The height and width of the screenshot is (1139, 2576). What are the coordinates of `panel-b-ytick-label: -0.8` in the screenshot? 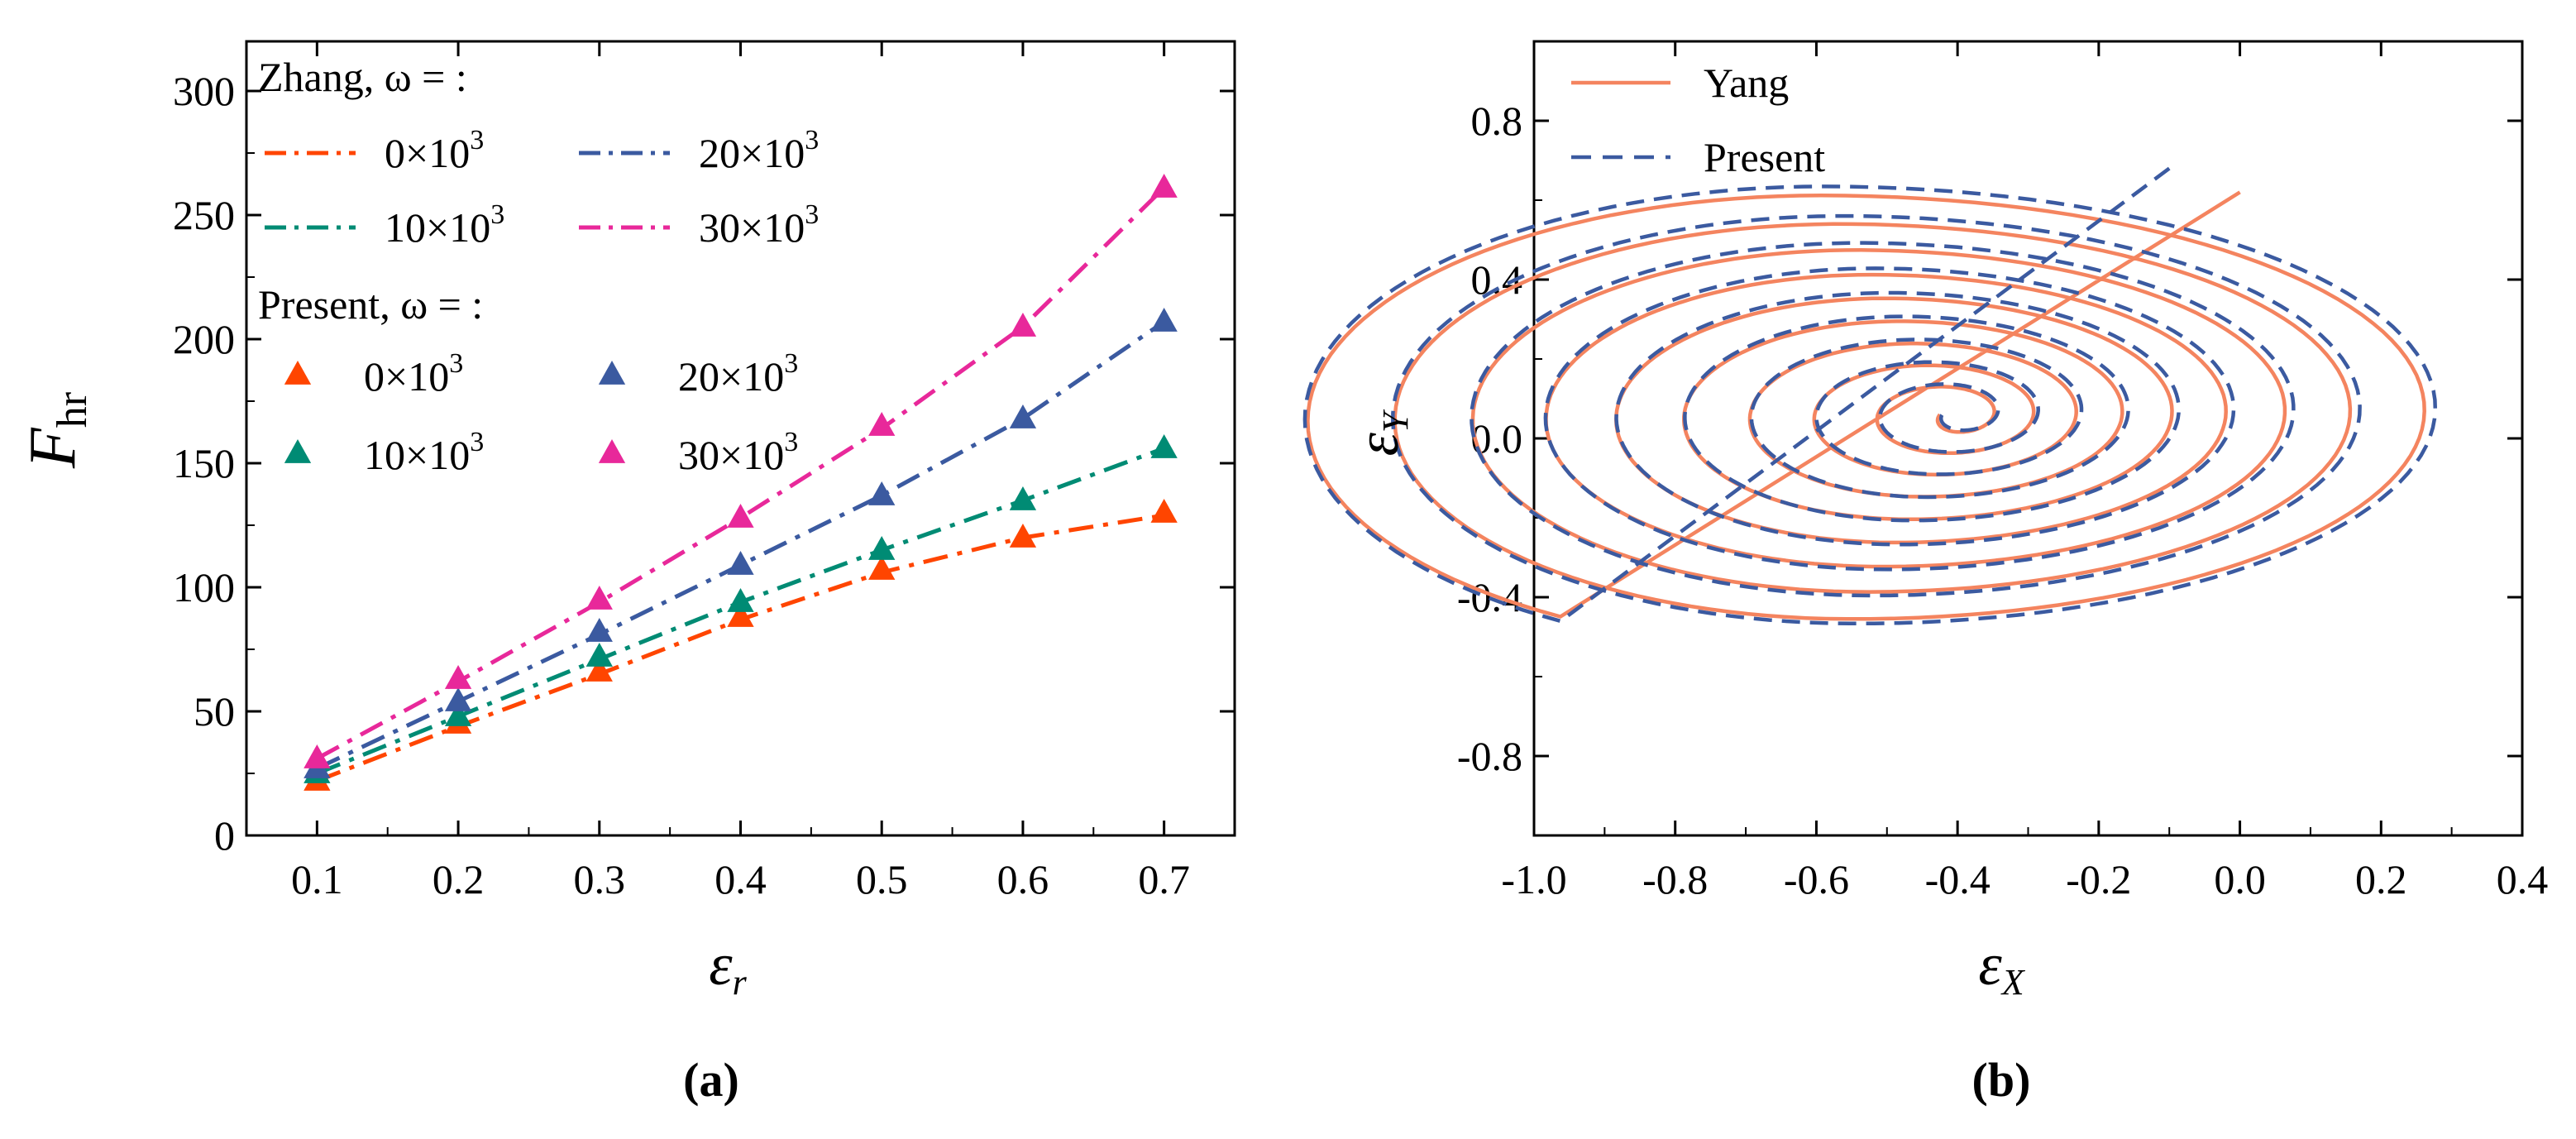 It's located at (1489, 756).